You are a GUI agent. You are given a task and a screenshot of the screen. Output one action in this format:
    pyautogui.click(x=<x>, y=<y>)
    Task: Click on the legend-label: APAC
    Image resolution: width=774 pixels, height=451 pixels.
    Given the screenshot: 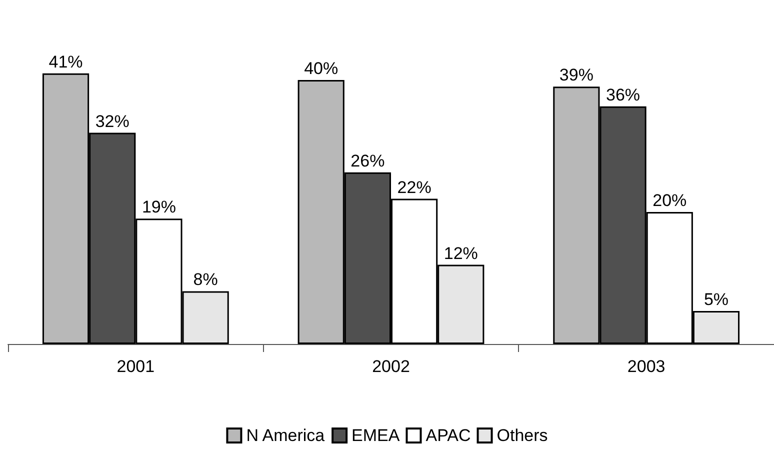 What is the action you would take?
    pyautogui.click(x=448, y=435)
    